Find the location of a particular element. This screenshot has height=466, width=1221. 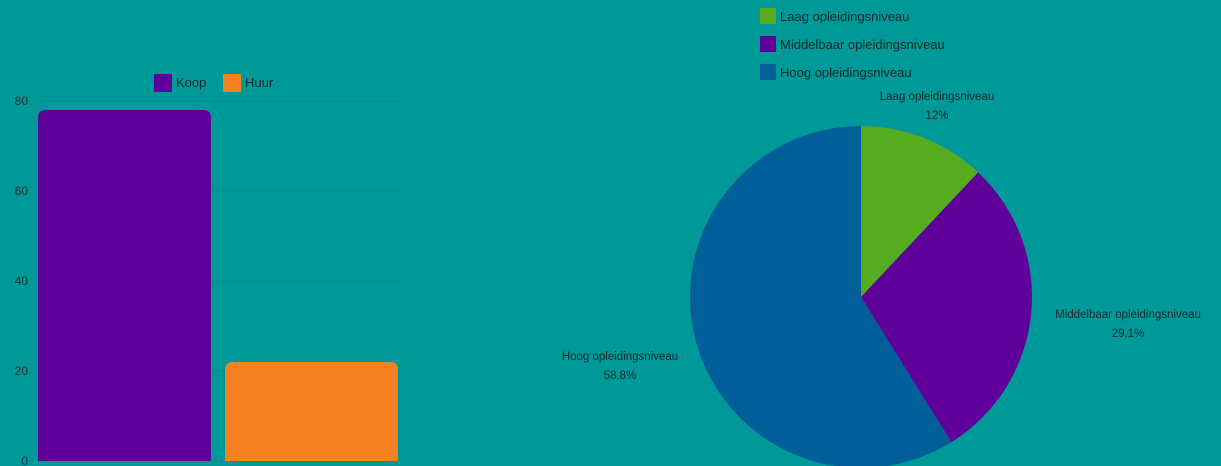

bar-y-tick-label: 60 is located at coordinates (22, 191).